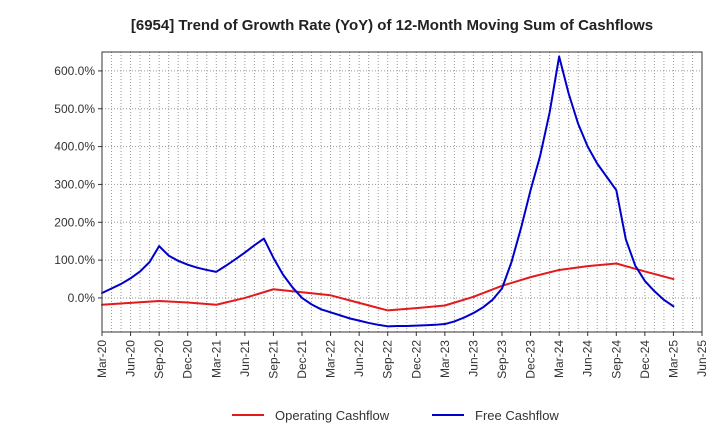 This screenshot has height=440, width=720. What do you see at coordinates (74, 147) in the screenshot?
I see `y-tick-label: 400.0%` at bounding box center [74, 147].